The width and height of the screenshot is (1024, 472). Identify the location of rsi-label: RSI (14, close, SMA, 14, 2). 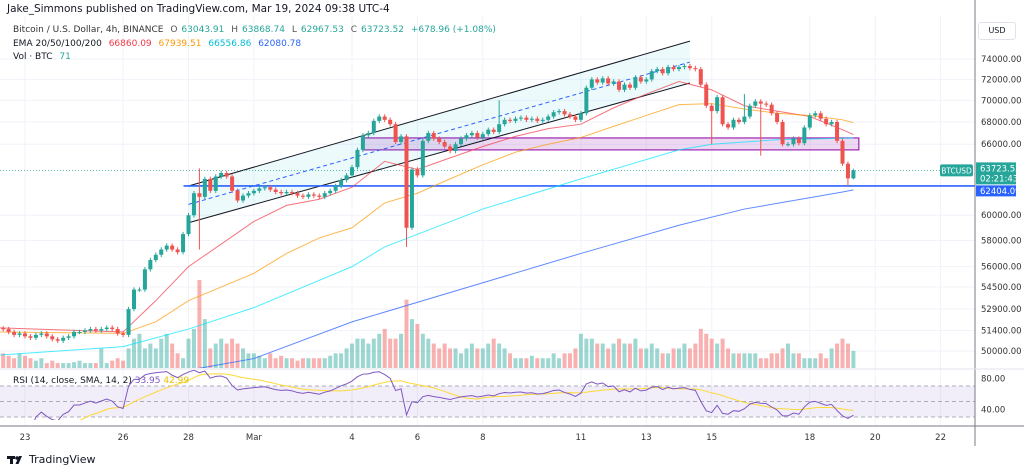
(72, 381).